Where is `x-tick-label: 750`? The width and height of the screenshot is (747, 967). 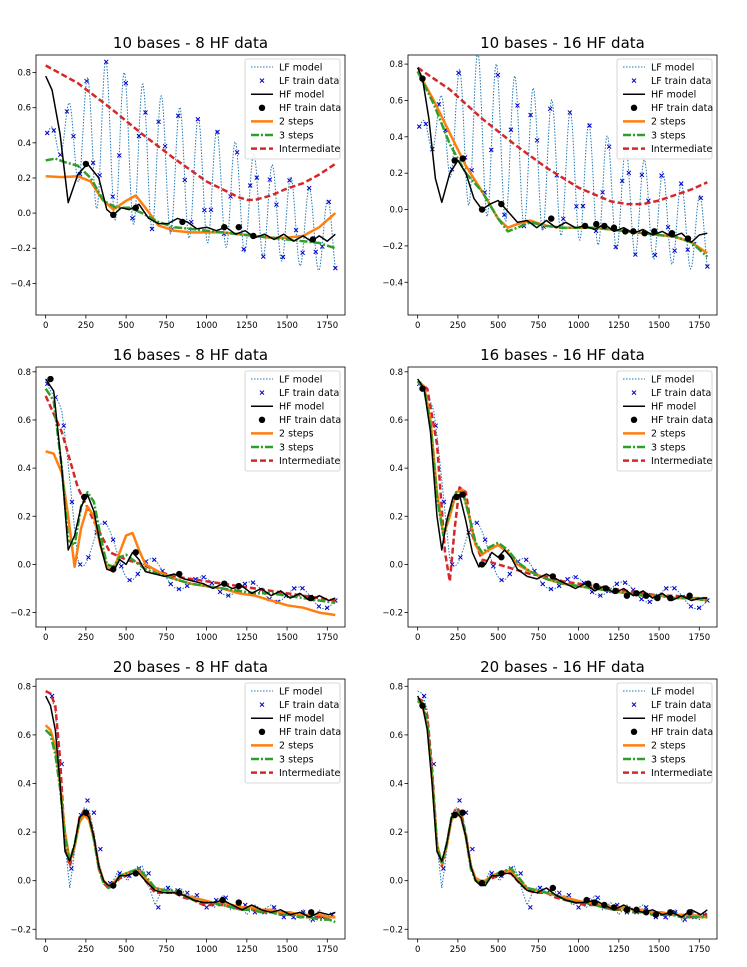
x-tick-label: 750 is located at coordinates (538, 950).